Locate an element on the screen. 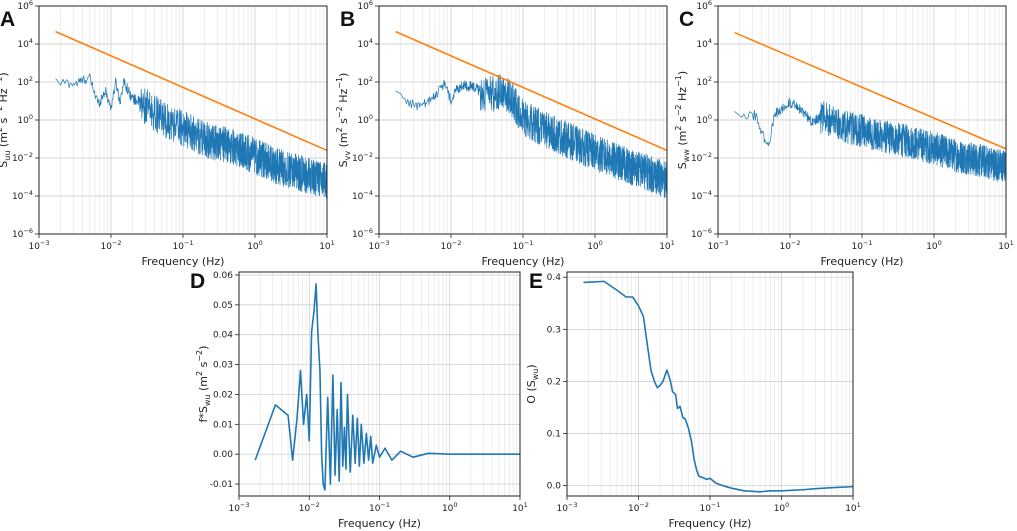 This screenshot has height=531, width=1017. series-cospectrum is located at coordinates (387, 387).